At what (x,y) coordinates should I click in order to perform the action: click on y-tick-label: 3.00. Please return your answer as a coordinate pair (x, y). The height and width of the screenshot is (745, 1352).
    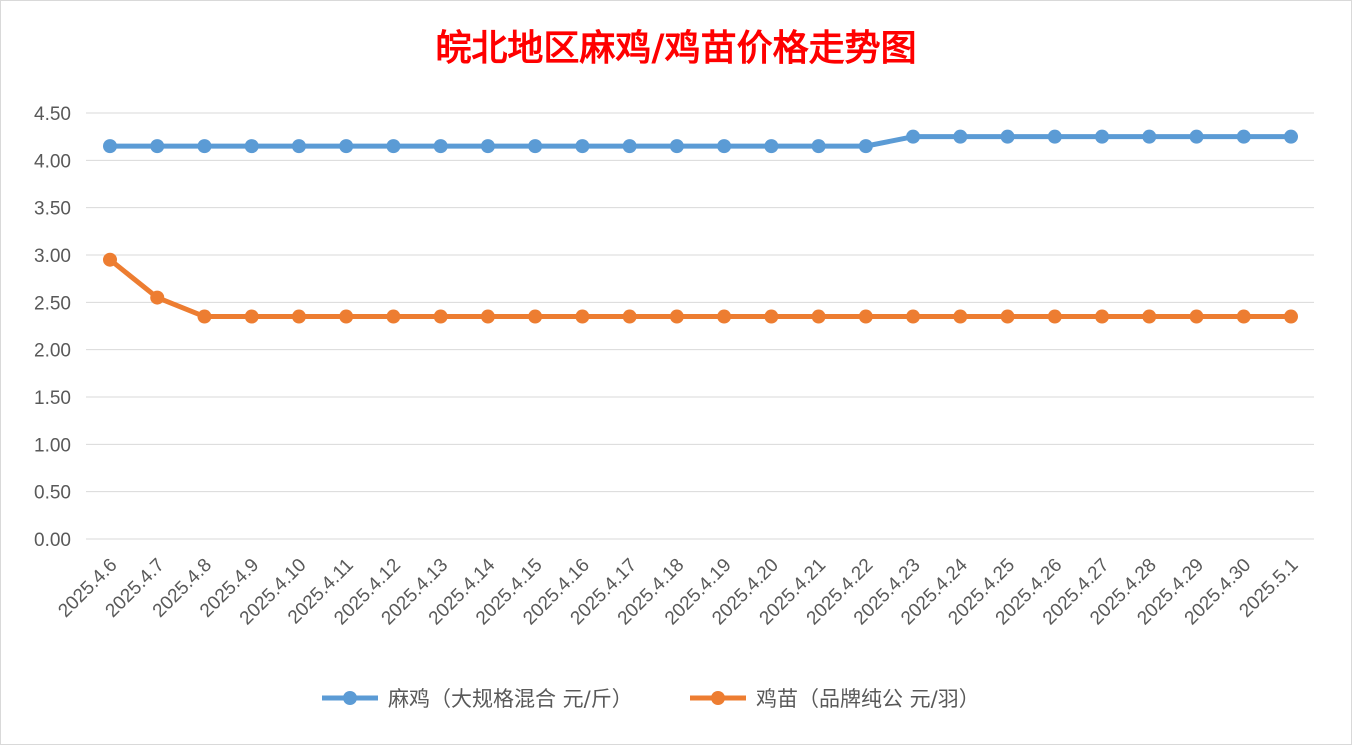
    Looking at the image, I should click on (52, 256).